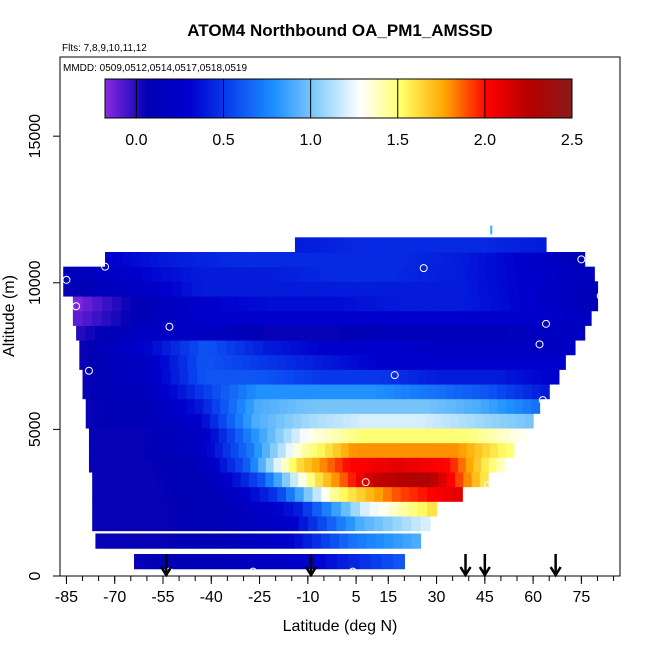 The height and width of the screenshot is (650, 650). Describe the element at coordinates (35, 282) in the screenshot. I see `y-tick-label: 10000` at that location.